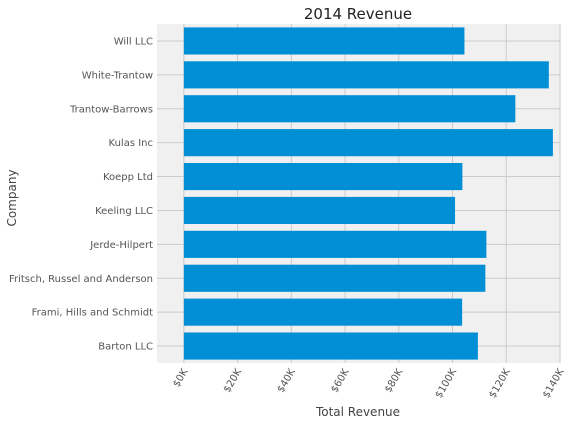 The width and height of the screenshot is (568, 424). Describe the element at coordinates (335, 244) in the screenshot. I see `bar-jerde-hilpert` at that location.